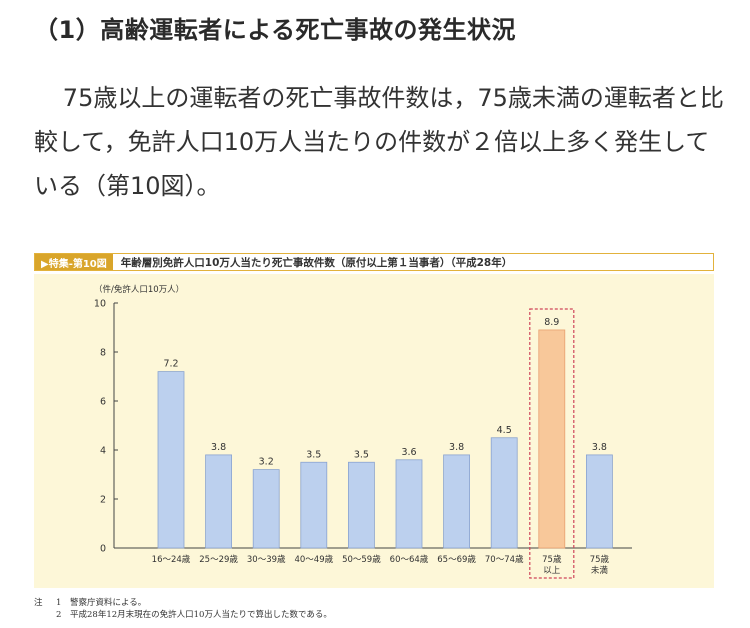 The height and width of the screenshot is (628, 750). Describe the element at coordinates (139, 289) in the screenshot. I see `y-axis-label: （件/免許人口10万人）` at that location.